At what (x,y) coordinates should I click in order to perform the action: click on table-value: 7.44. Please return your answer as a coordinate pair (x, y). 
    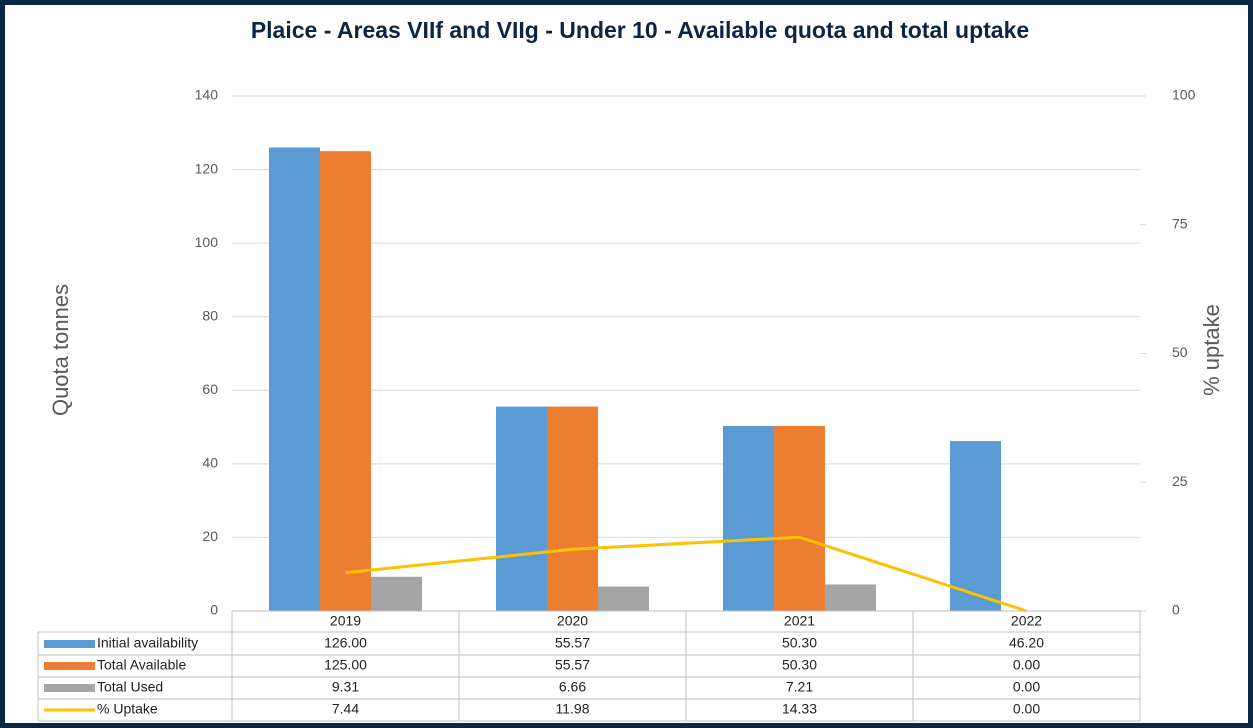
    Looking at the image, I should click on (345, 709).